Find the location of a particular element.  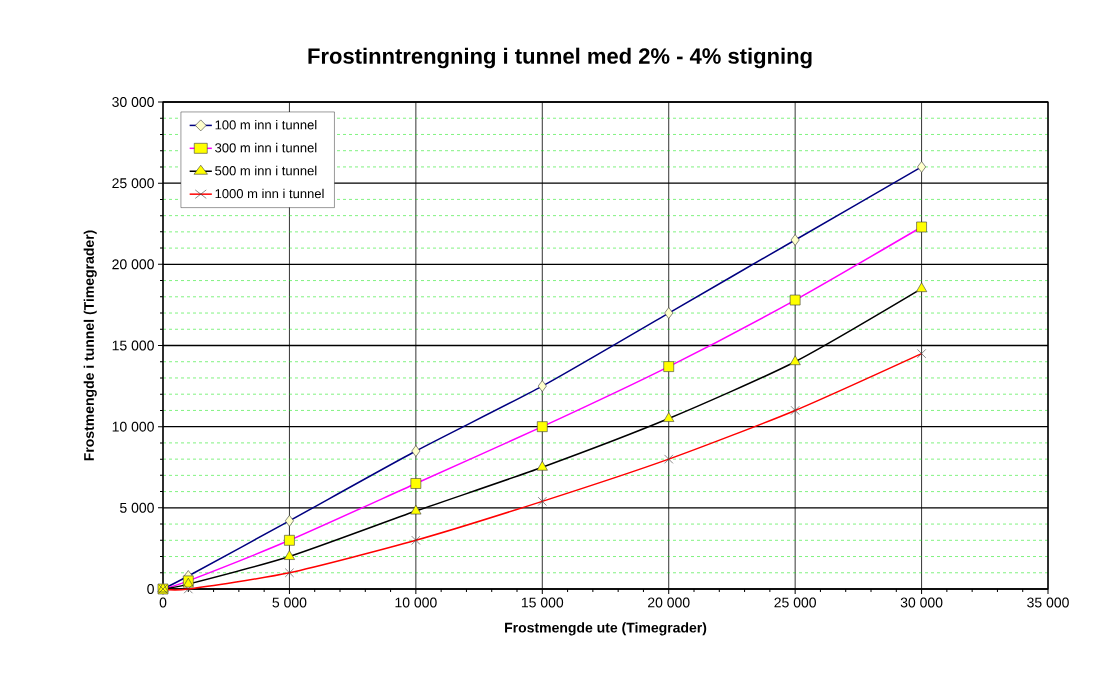

y-tick-label: 15 000 is located at coordinates (133, 345).